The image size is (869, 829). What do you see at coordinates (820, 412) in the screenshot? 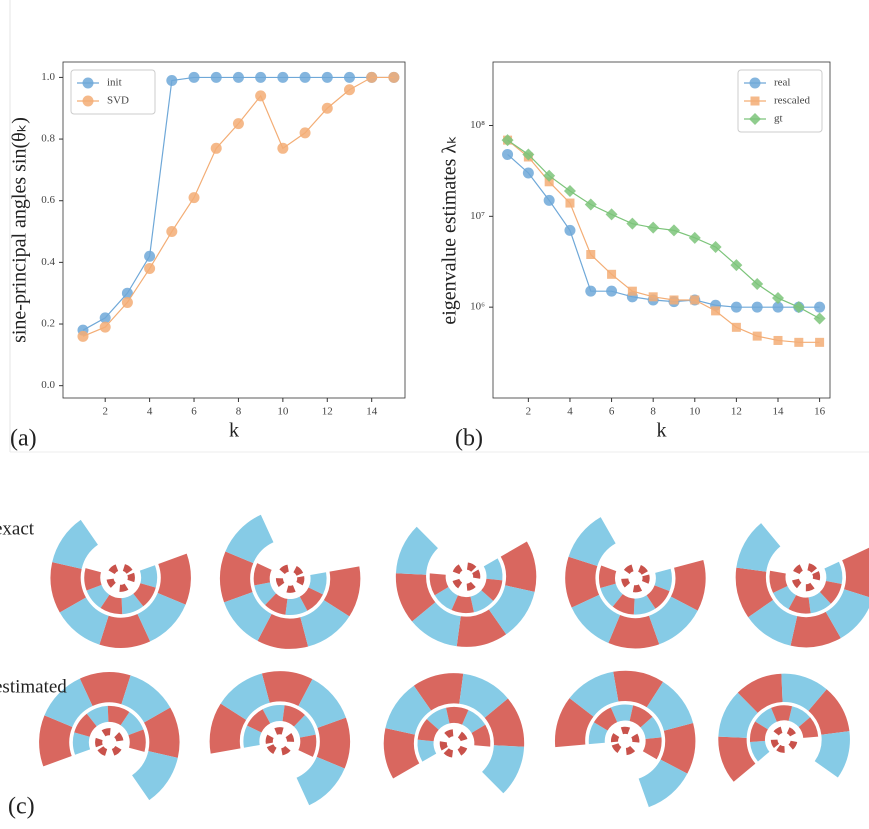
I see `x-tick-label: 16` at bounding box center [820, 412].